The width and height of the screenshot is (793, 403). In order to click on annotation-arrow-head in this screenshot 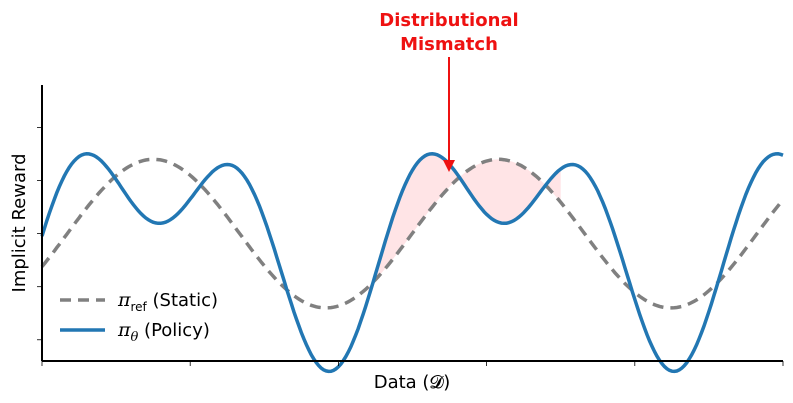, I will do `click(449, 166)`.